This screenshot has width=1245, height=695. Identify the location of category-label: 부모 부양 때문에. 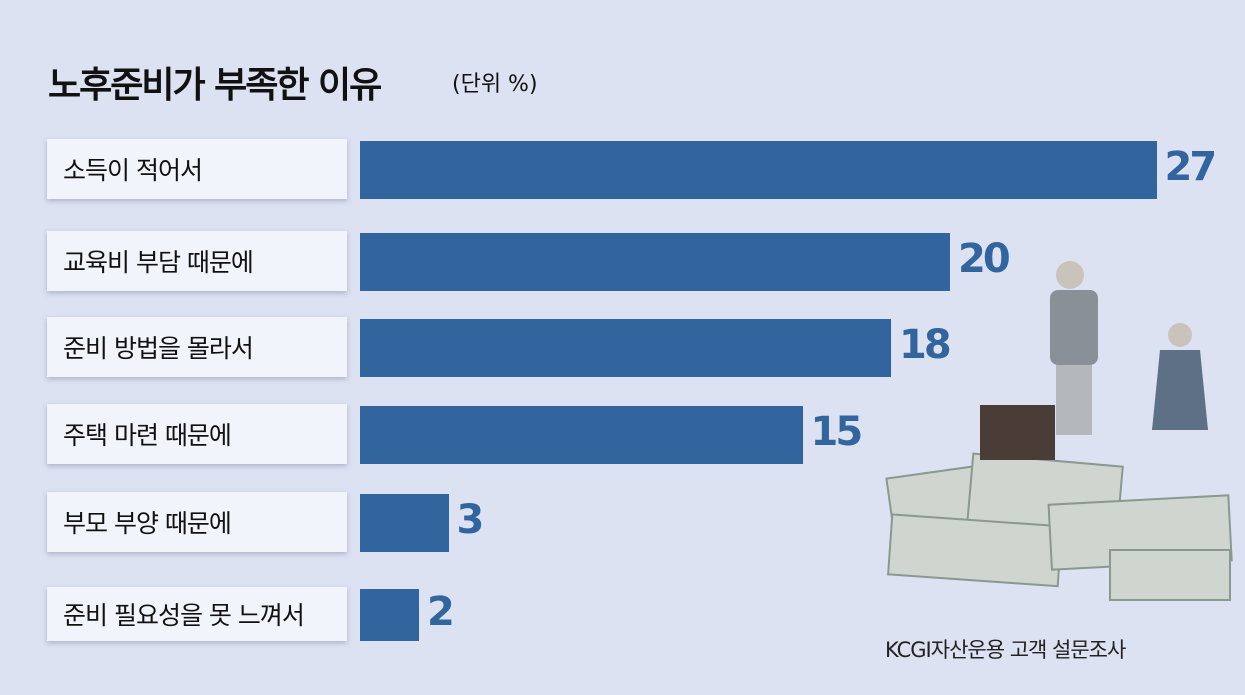
(197, 522).